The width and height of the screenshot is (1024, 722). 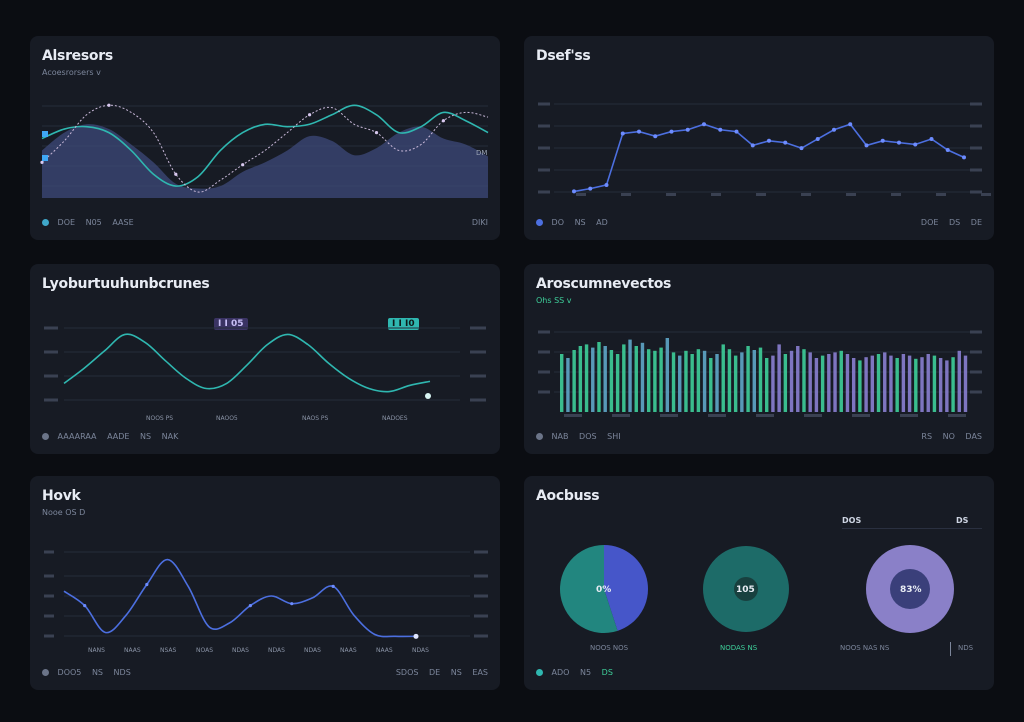 What do you see at coordinates (395, 418) in the screenshot?
I see `x-tick-label: NADOES` at bounding box center [395, 418].